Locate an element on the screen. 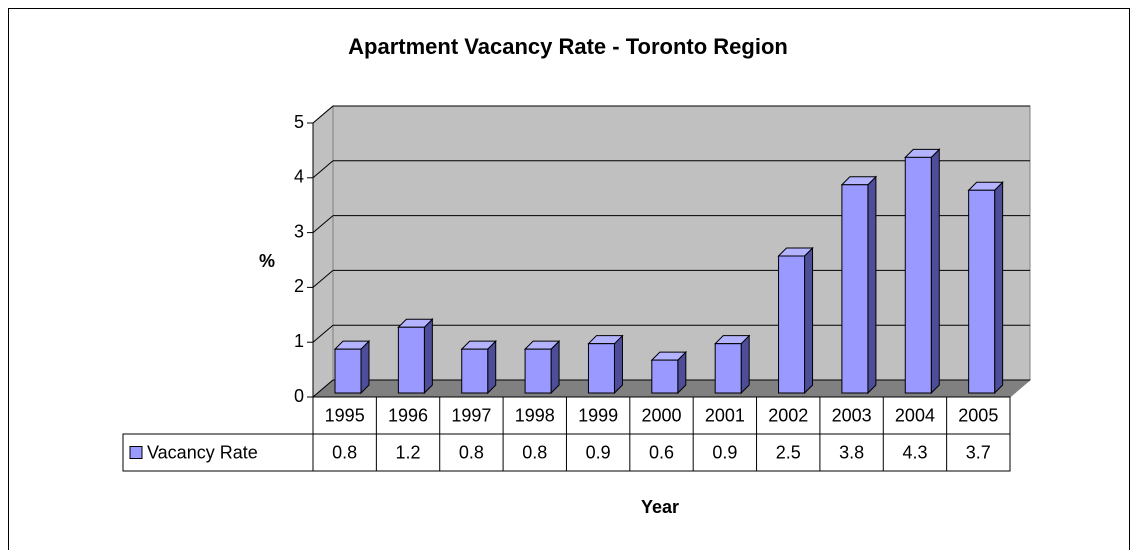 Image resolution: width=1133 pixels, height=550 pixels. x-tick-label: 2005 is located at coordinates (978, 415).